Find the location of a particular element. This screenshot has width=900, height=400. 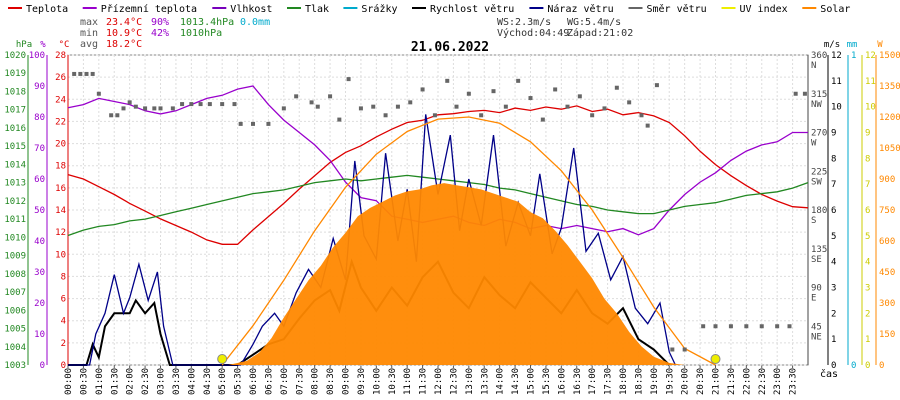

stat-min-press: 1010hPa is located at coordinates (201, 33).